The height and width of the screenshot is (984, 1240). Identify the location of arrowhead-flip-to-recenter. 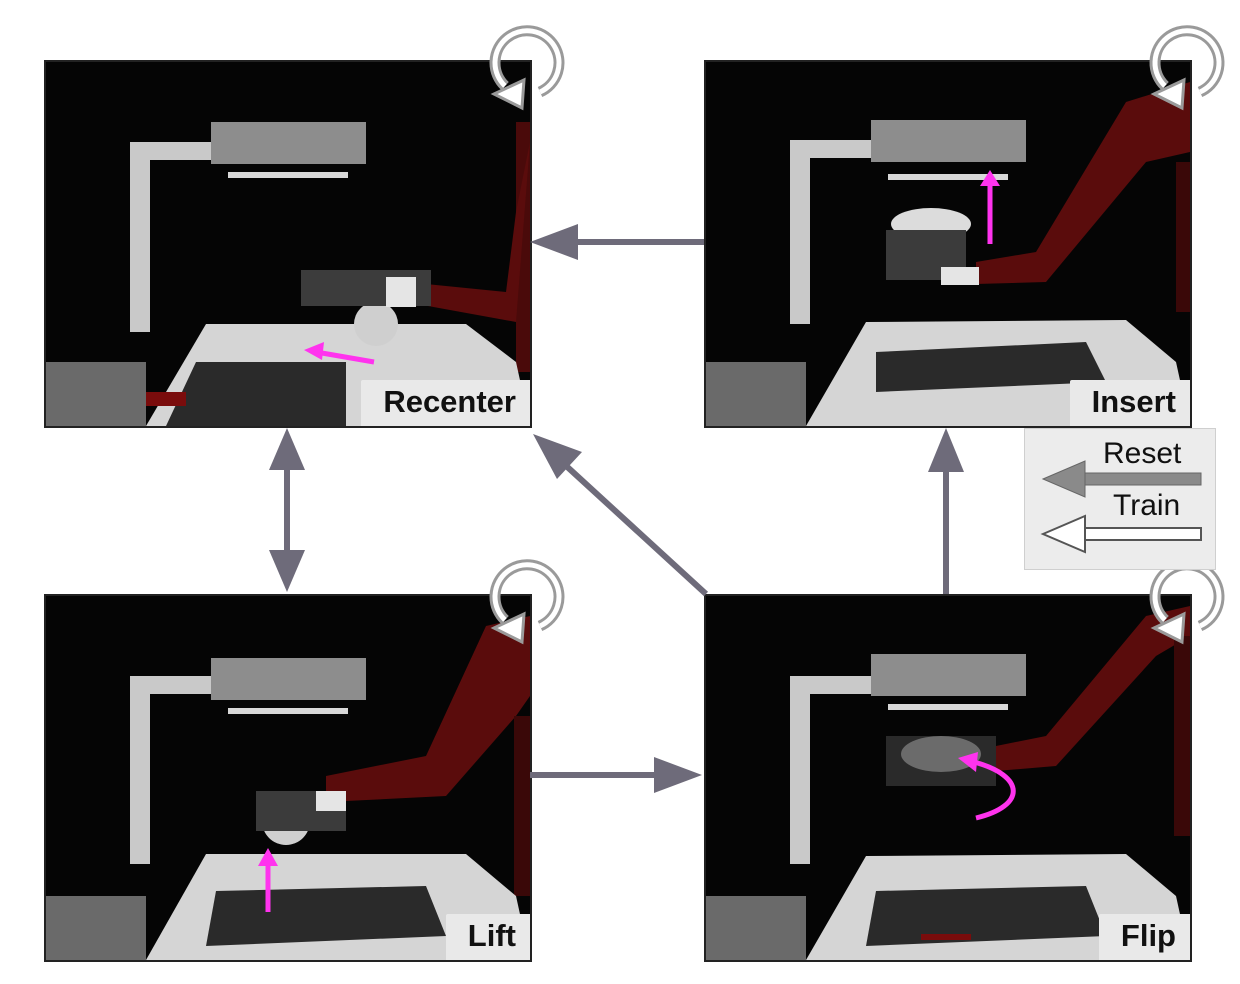
(557, 456).